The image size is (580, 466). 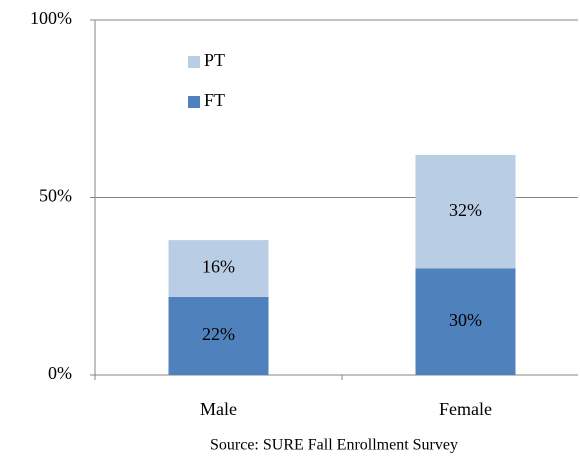 I want to click on caption: Source: SURE Fall Enrollment Survey, so click(x=334, y=445).